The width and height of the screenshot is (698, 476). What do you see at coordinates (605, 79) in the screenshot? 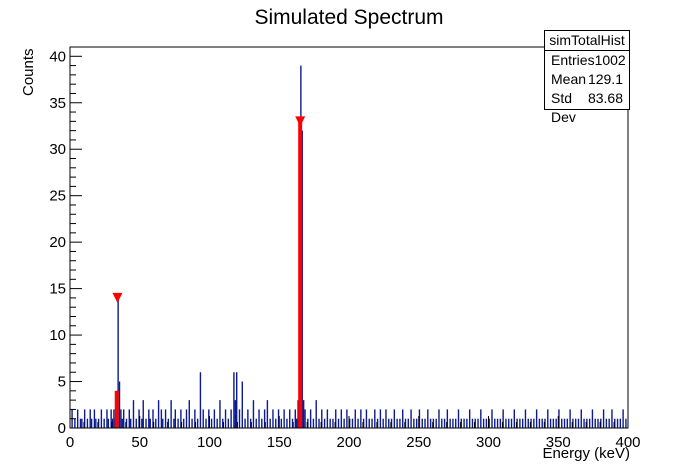
I see `stats-value: 129.1` at bounding box center [605, 79].